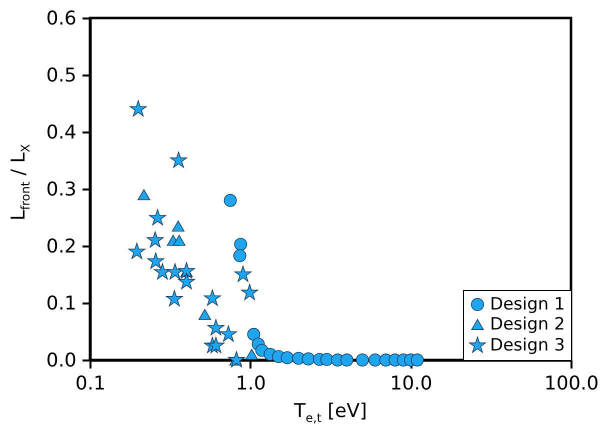 The height and width of the screenshot is (443, 603). Describe the element at coordinates (251, 383) in the screenshot. I see `x-tick-label: 1.0` at that location.